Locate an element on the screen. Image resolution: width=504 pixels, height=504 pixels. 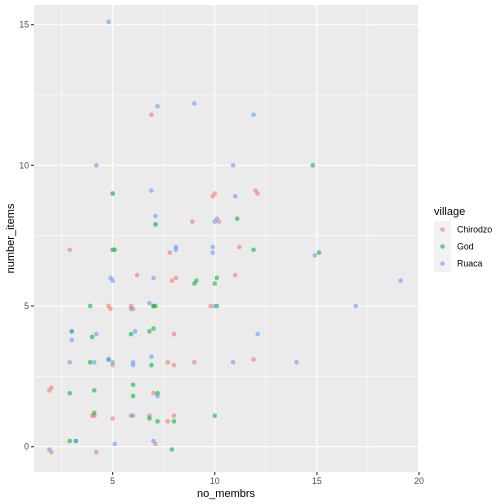
x-axis-ticks: 5 10 15 20 is located at coordinates (267, 479).